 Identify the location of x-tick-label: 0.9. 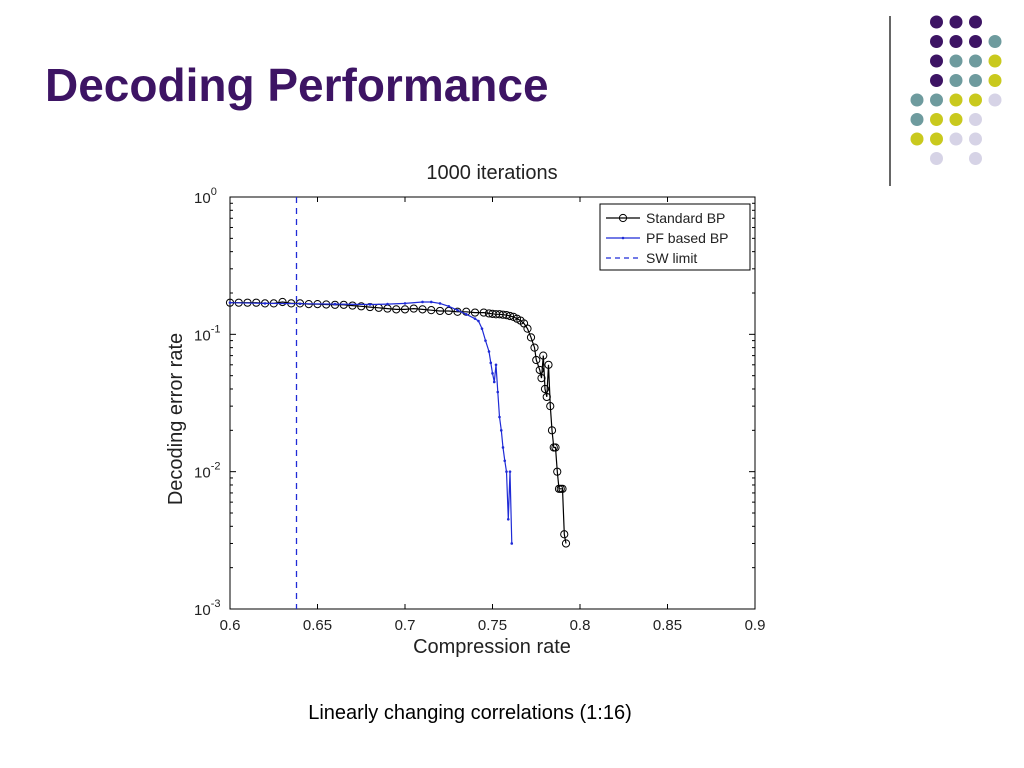
(755, 625).